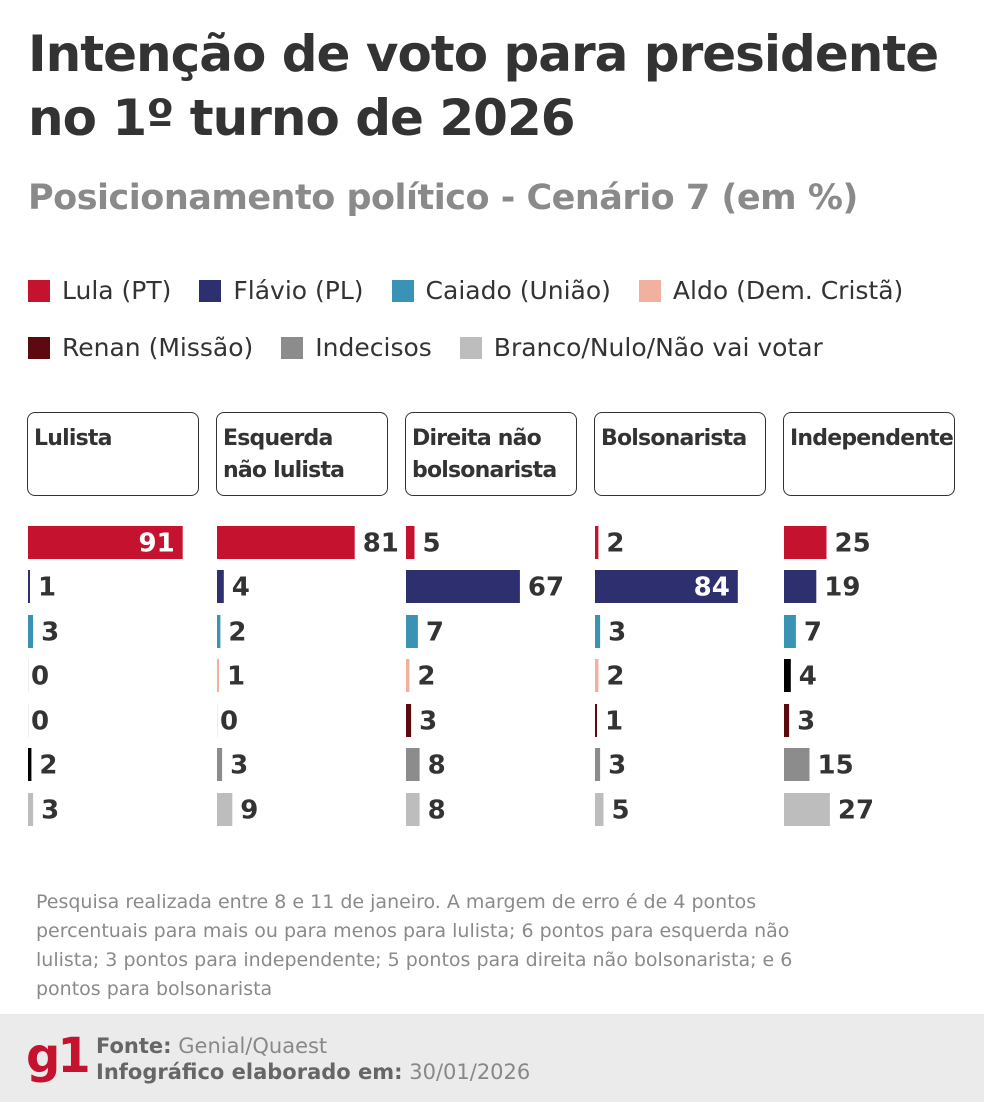 This screenshot has height=1102, width=984. I want to click on bar-value-label: 4, so click(241, 588).